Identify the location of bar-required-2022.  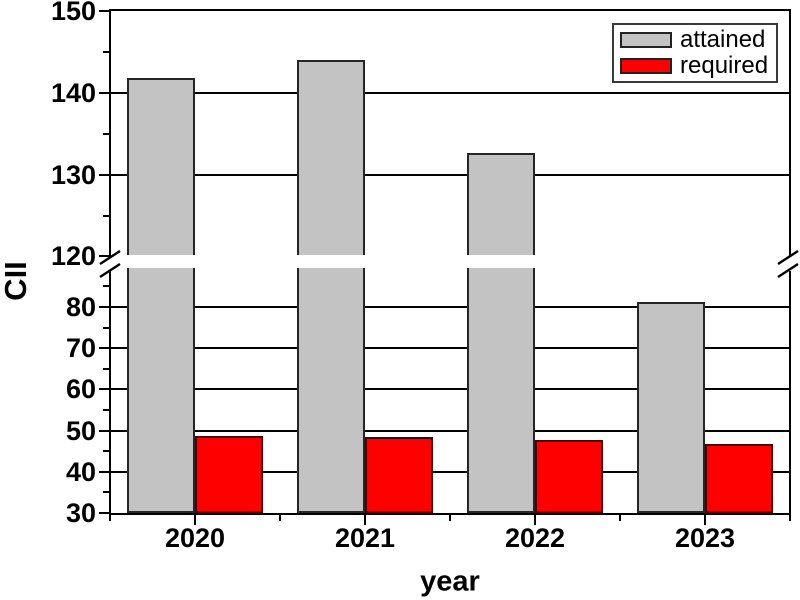
(569, 476).